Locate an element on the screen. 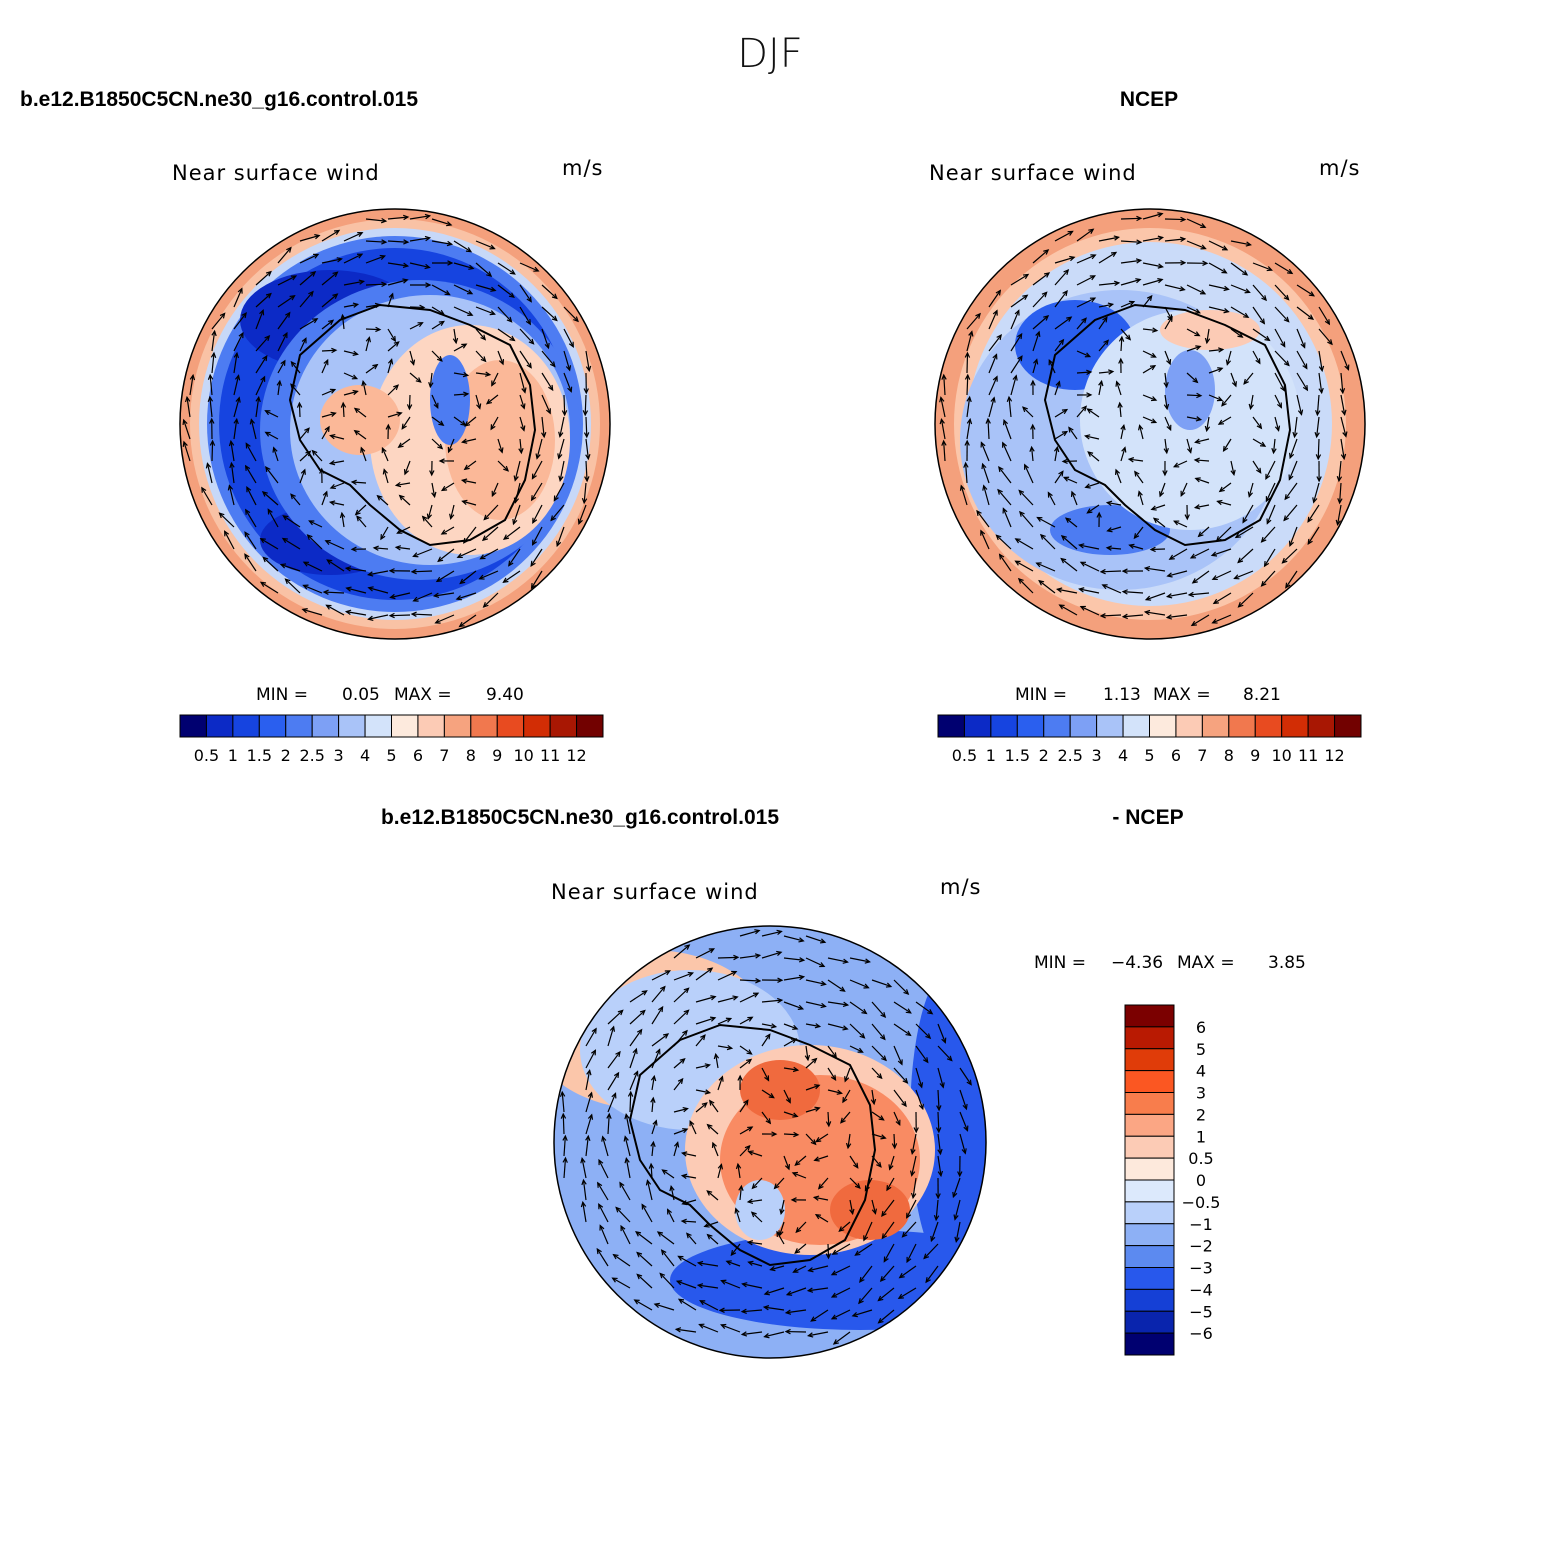 The image size is (1541, 1541). panel-model-map is located at coordinates (395, 424).